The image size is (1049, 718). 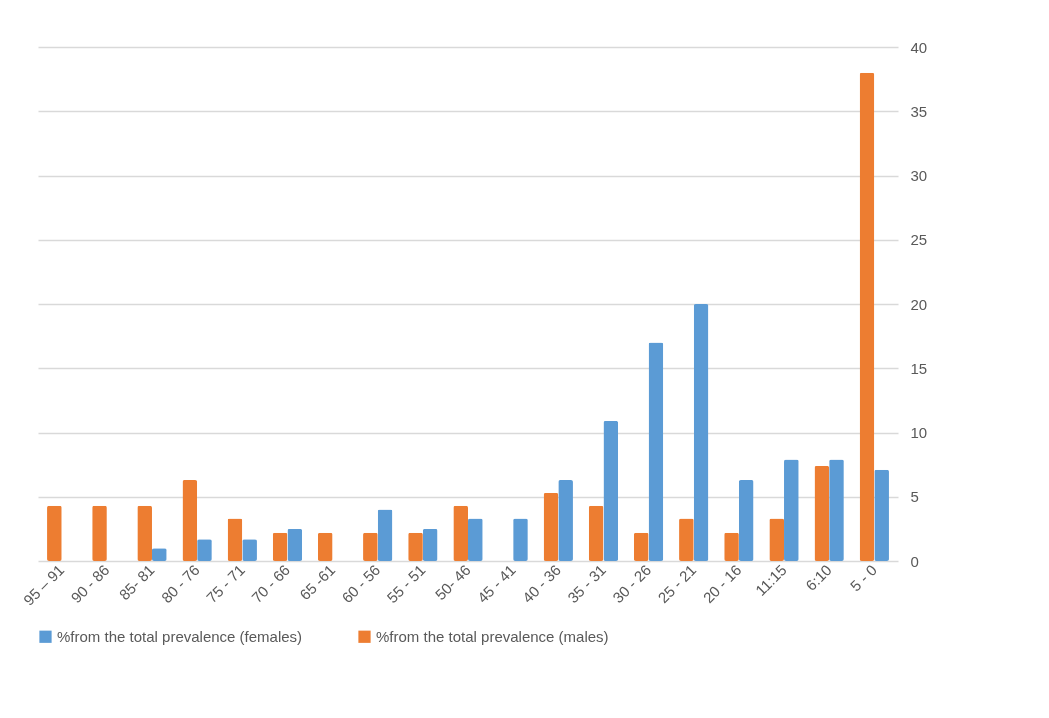 I want to click on x-tick-label: 95 – 91, so click(x=43, y=585).